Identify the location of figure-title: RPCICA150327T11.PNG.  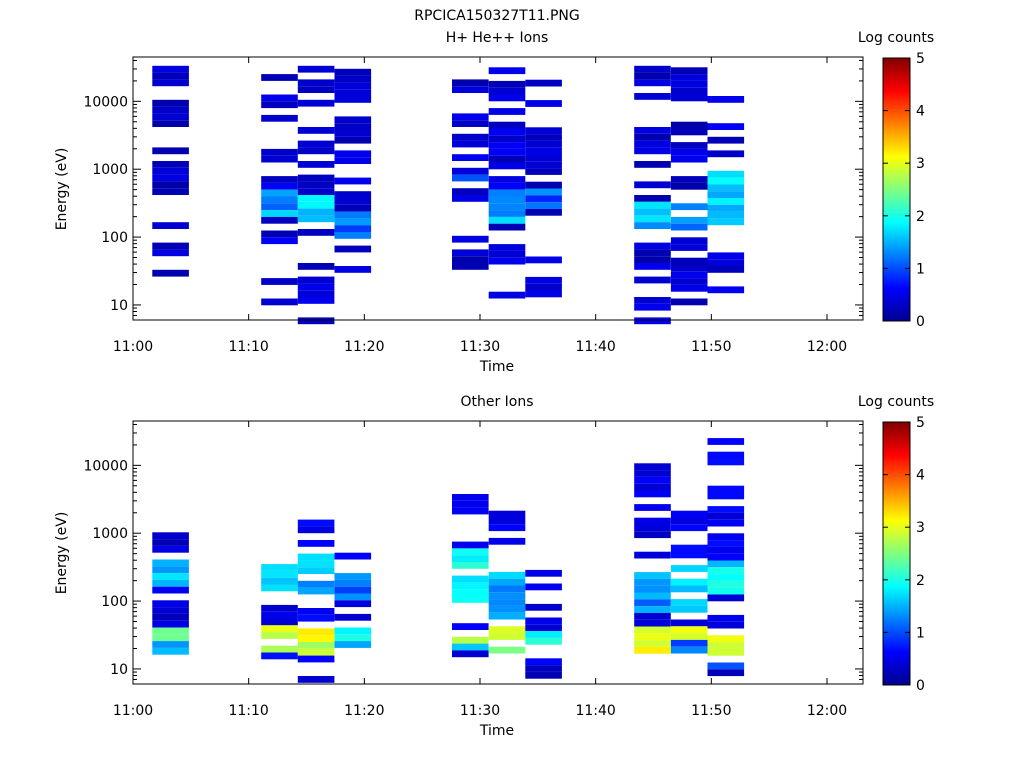
(496, 16).